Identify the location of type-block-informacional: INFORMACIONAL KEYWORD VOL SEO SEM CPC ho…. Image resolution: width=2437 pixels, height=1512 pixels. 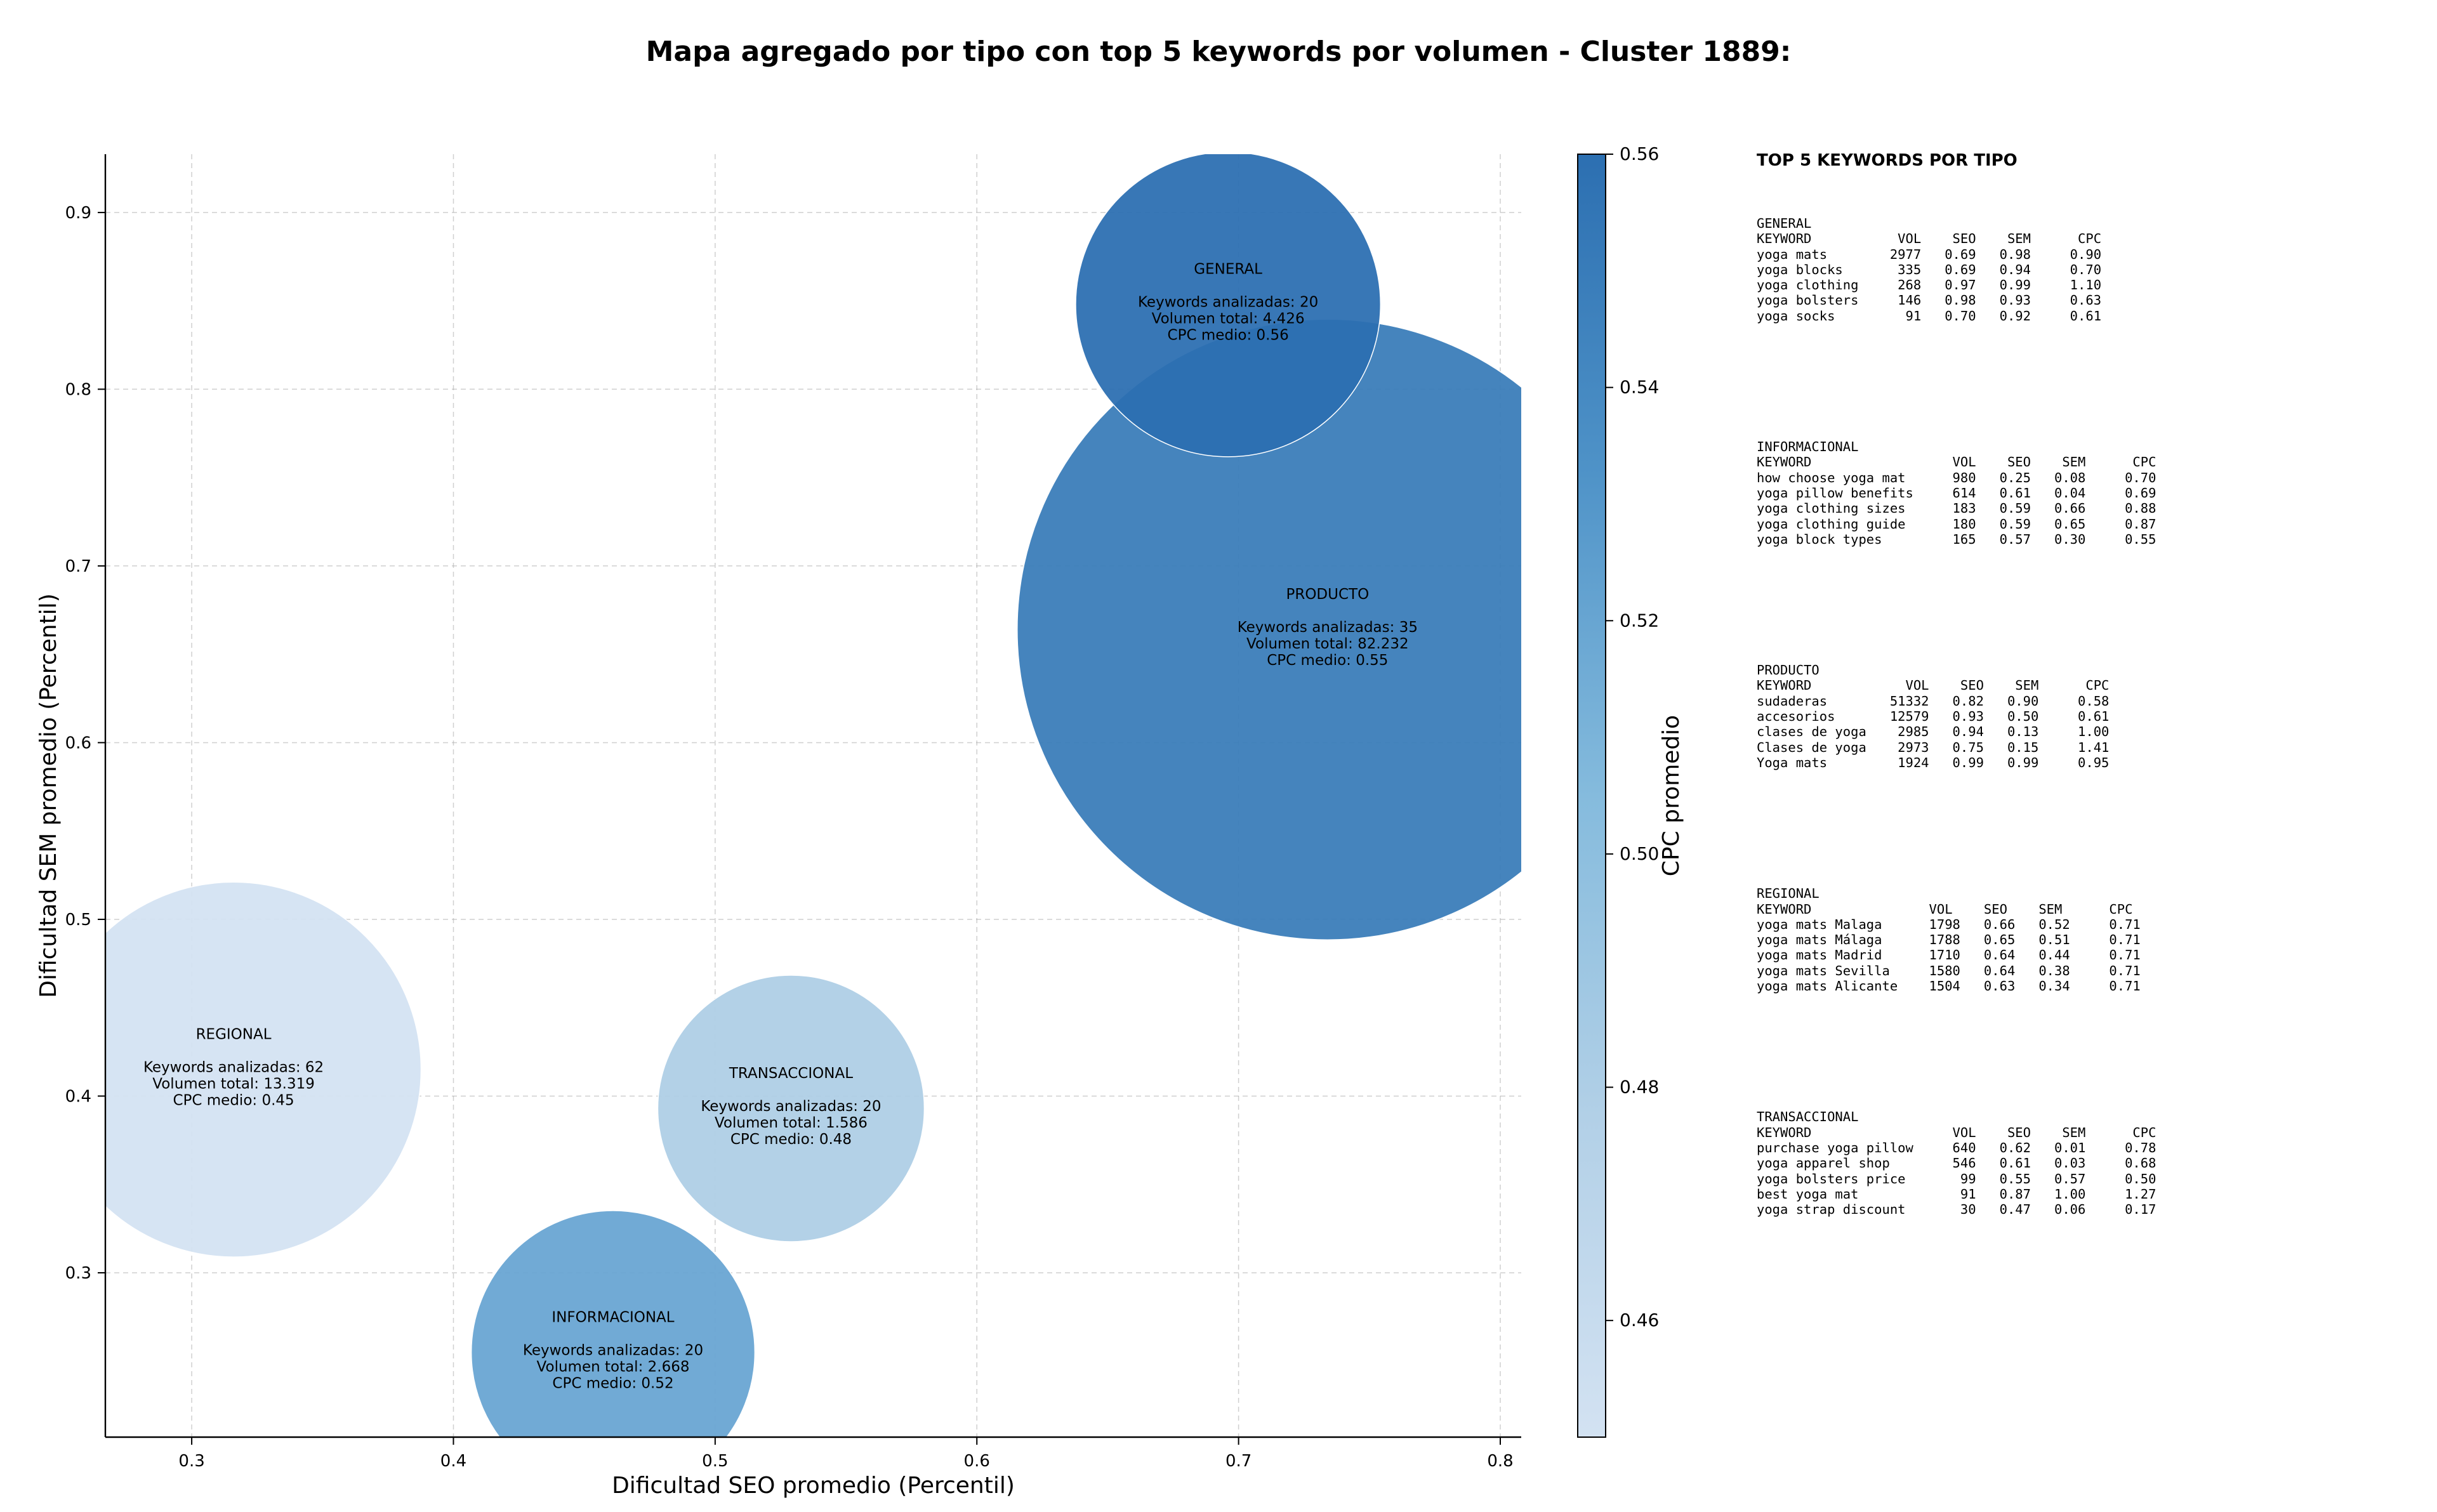
(2093, 493).